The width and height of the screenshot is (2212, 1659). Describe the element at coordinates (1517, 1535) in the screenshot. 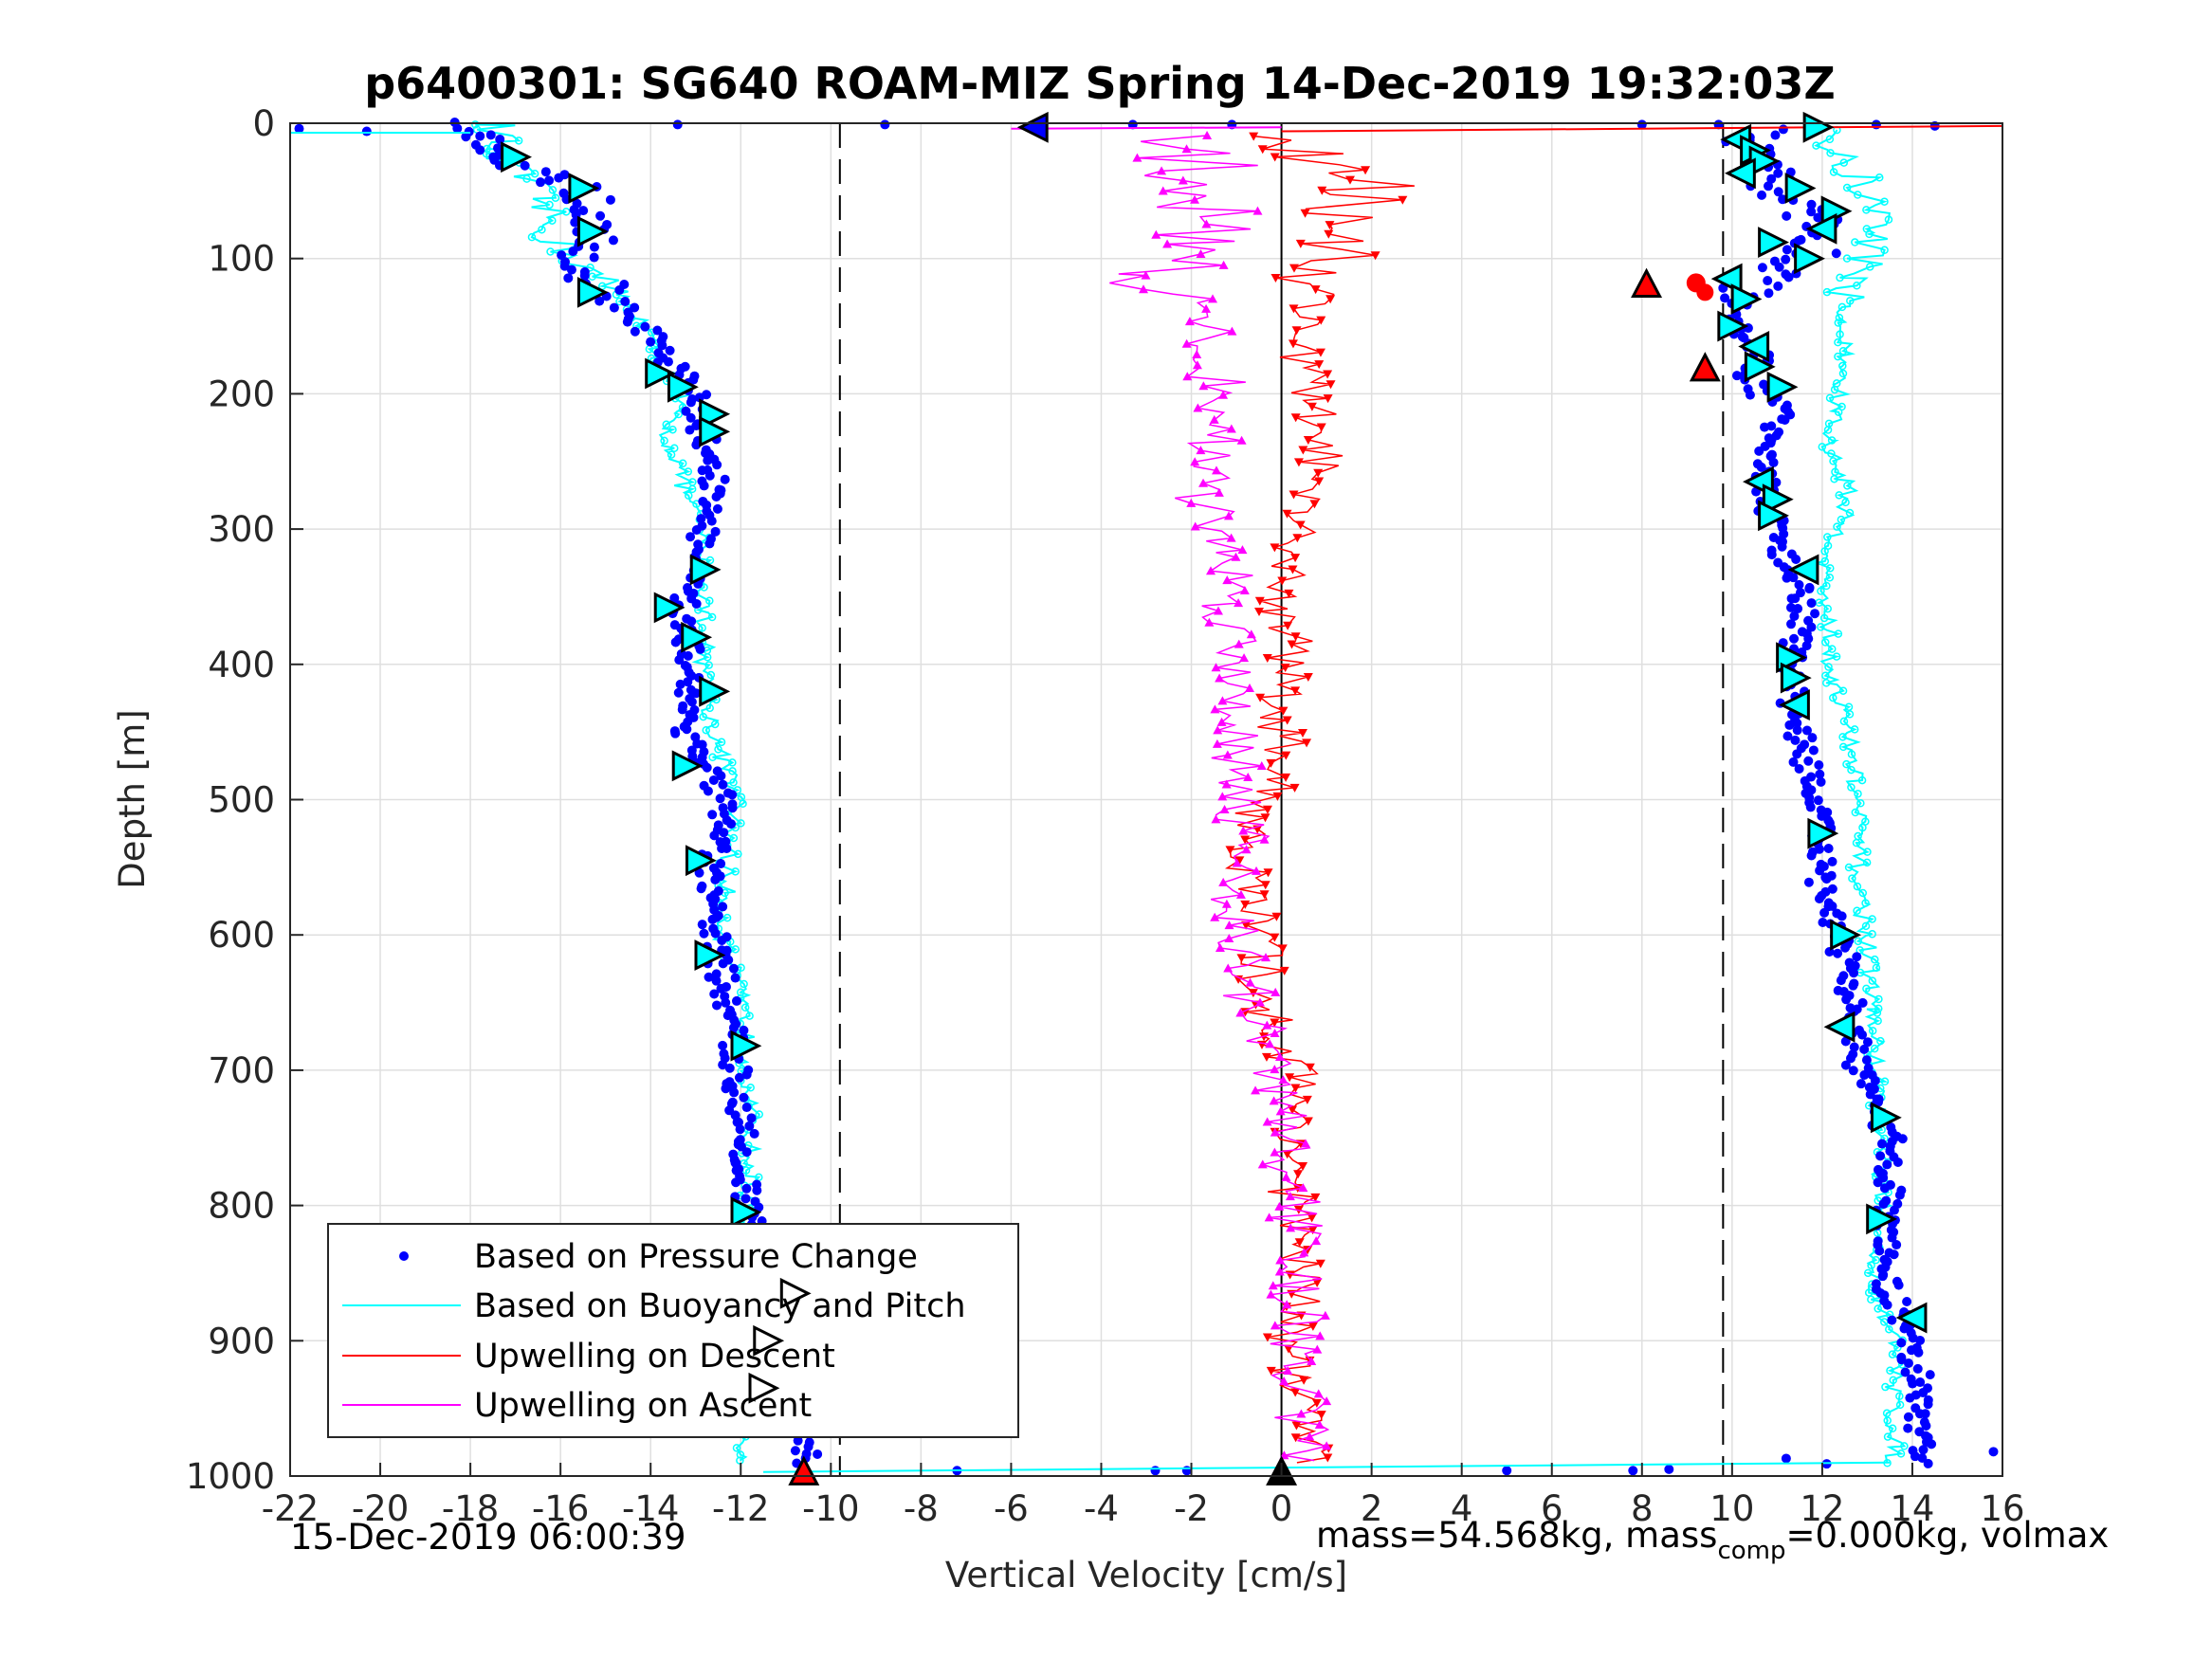

I see `footer-mass-text: mass=54.568kg, mass` at that location.